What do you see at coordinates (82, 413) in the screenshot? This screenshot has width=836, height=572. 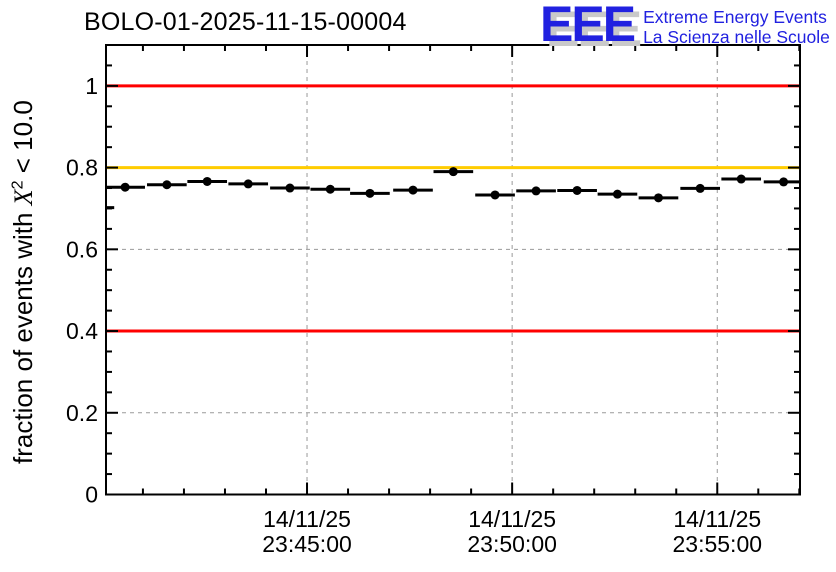 I see `y-tick-label: 0.2` at bounding box center [82, 413].